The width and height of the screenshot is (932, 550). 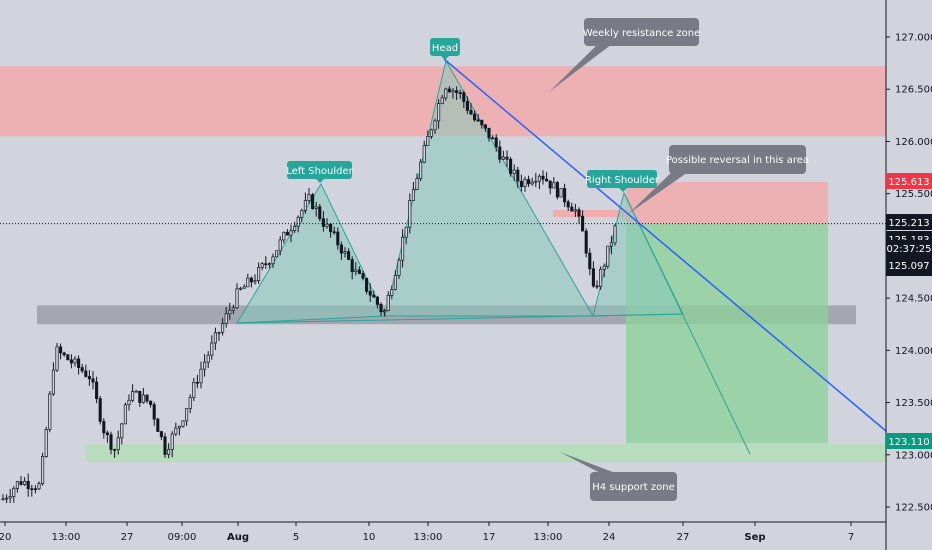 I want to click on price-badge-label: 125.213, so click(x=908, y=223).